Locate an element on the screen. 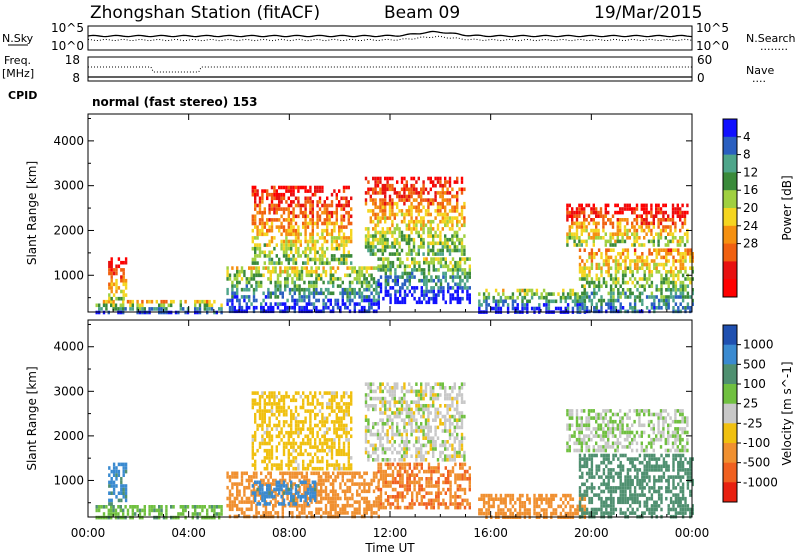 This screenshot has width=800, height=554. y-tick-label: 3000 is located at coordinates (68, 186).